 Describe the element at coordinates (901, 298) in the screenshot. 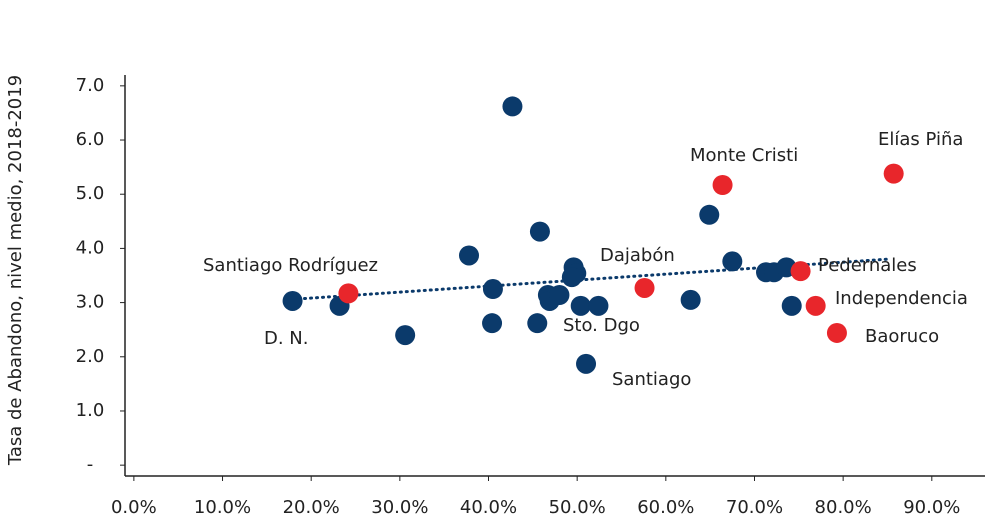

I see `annotation: Independencia` at that location.